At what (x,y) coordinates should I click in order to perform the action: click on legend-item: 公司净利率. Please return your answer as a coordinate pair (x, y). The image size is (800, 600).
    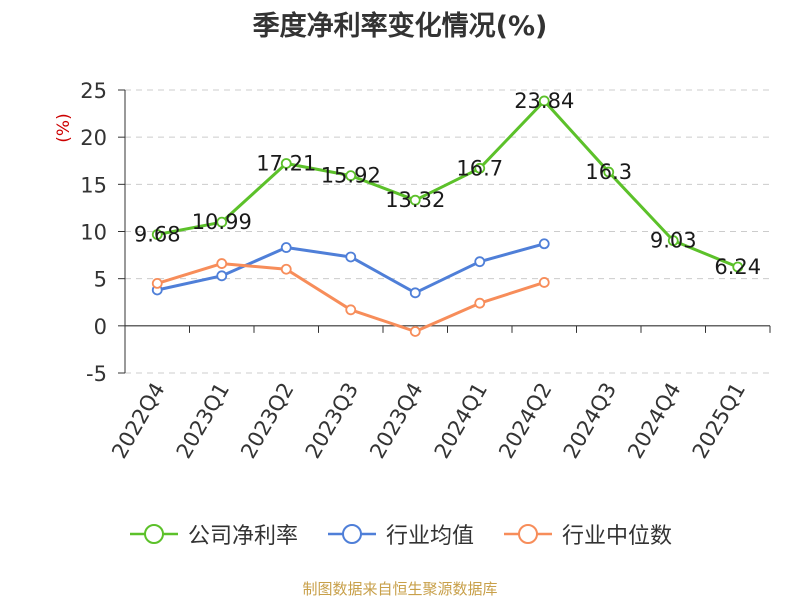
    Looking at the image, I should click on (213, 534).